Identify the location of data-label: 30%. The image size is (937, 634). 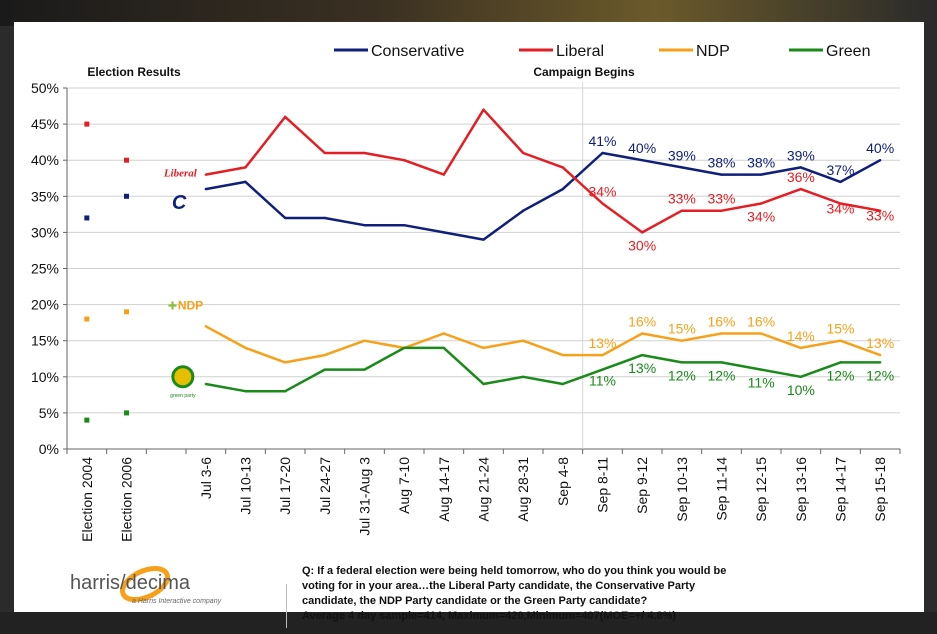
(642, 245).